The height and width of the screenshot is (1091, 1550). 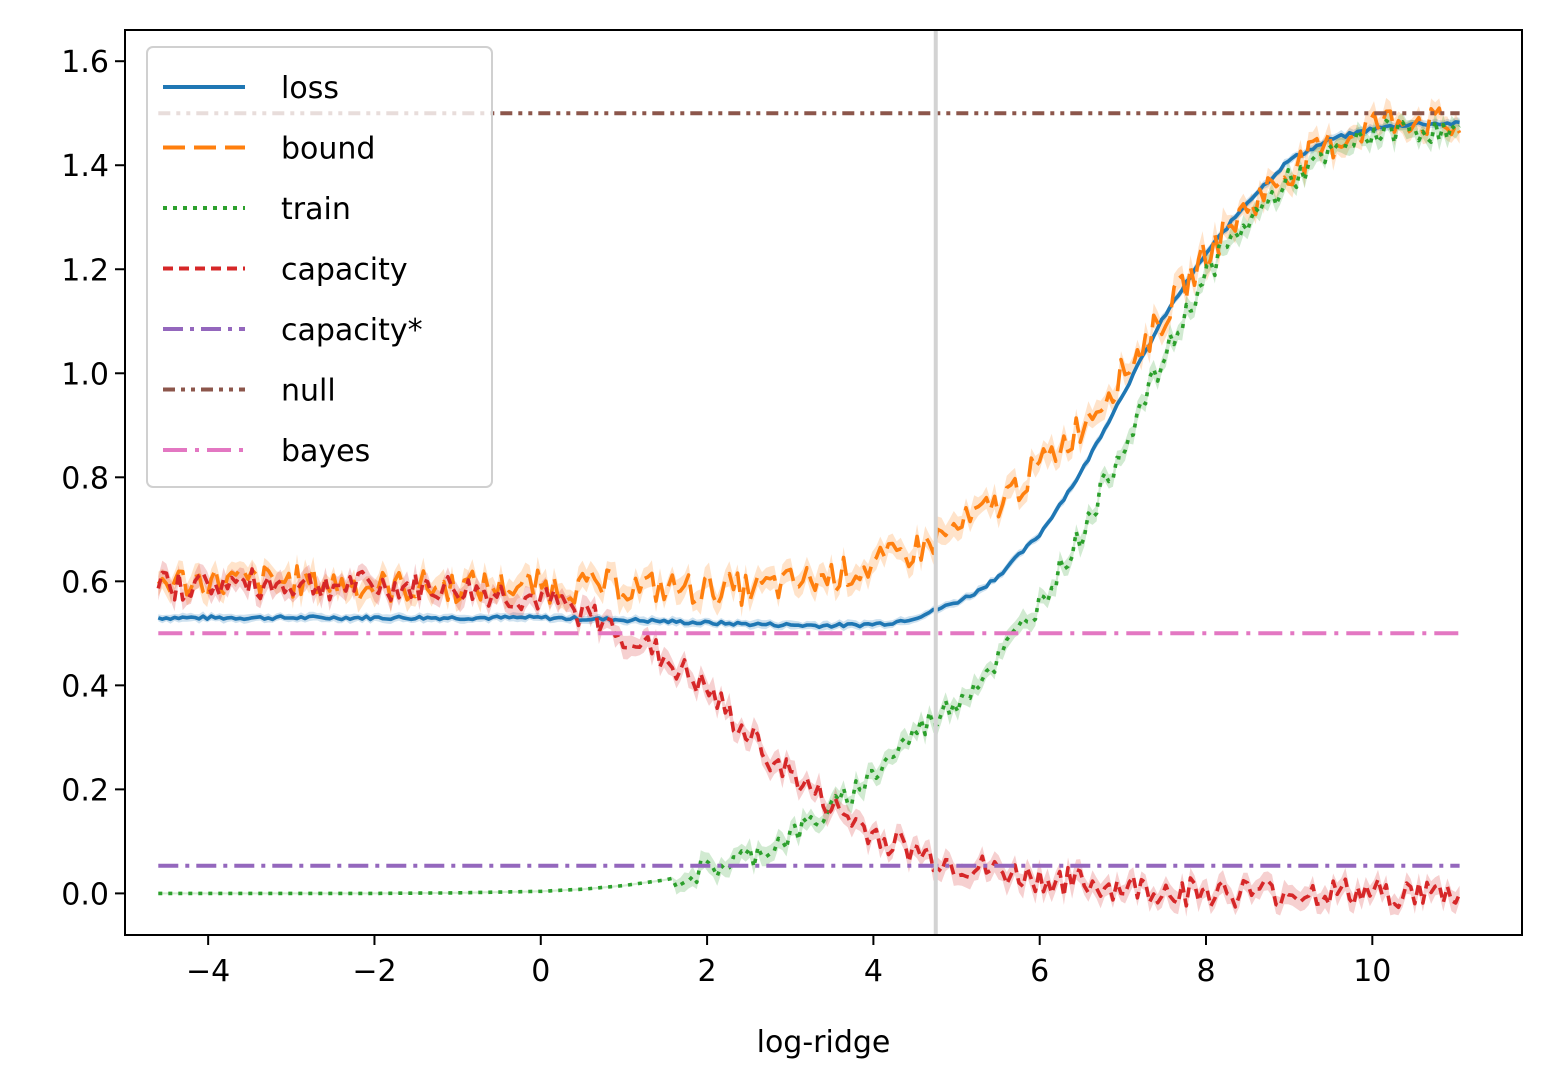 What do you see at coordinates (85, 686) in the screenshot?
I see `y-tick-label: 0.4` at bounding box center [85, 686].